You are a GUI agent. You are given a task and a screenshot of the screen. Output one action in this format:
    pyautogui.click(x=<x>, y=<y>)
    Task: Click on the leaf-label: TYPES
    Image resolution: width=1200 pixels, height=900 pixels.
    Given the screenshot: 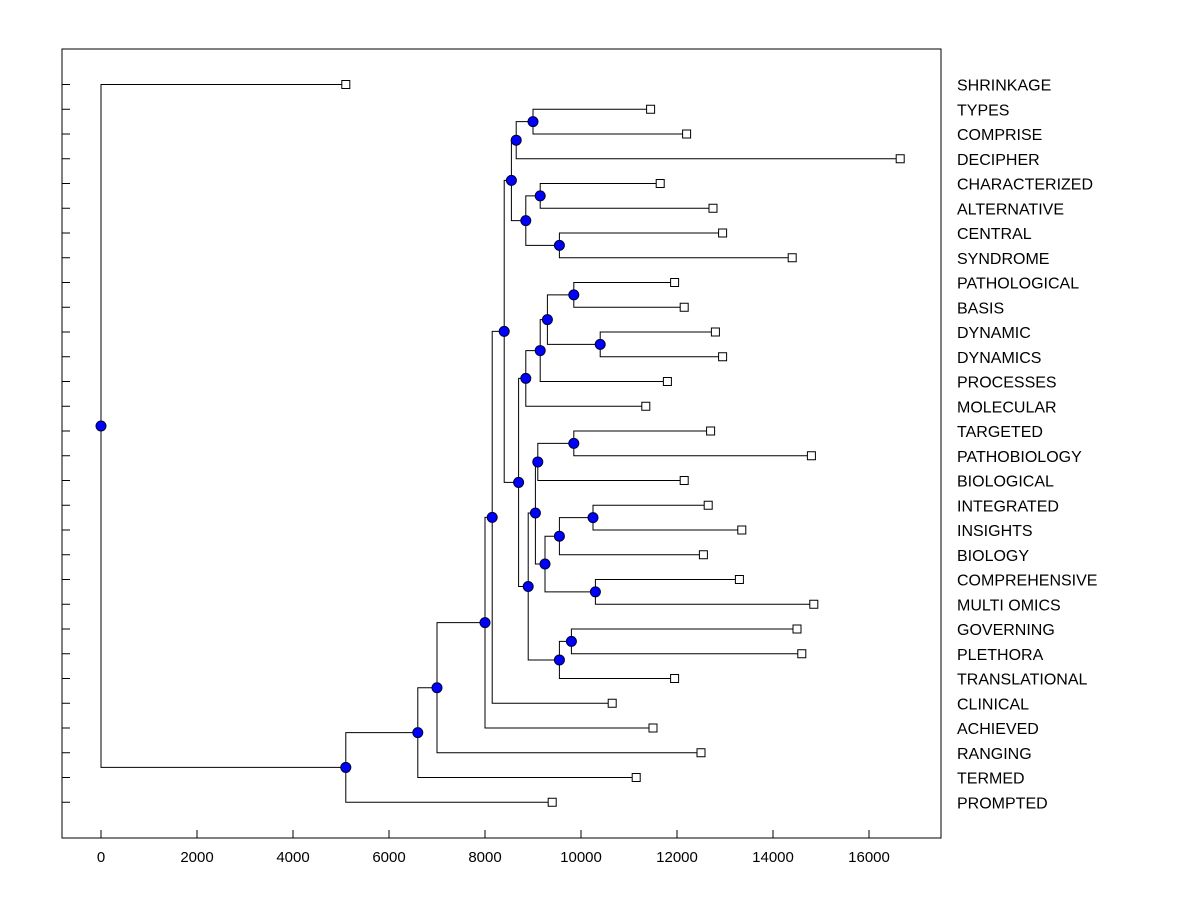 What is the action you would take?
    pyautogui.click(x=983, y=110)
    